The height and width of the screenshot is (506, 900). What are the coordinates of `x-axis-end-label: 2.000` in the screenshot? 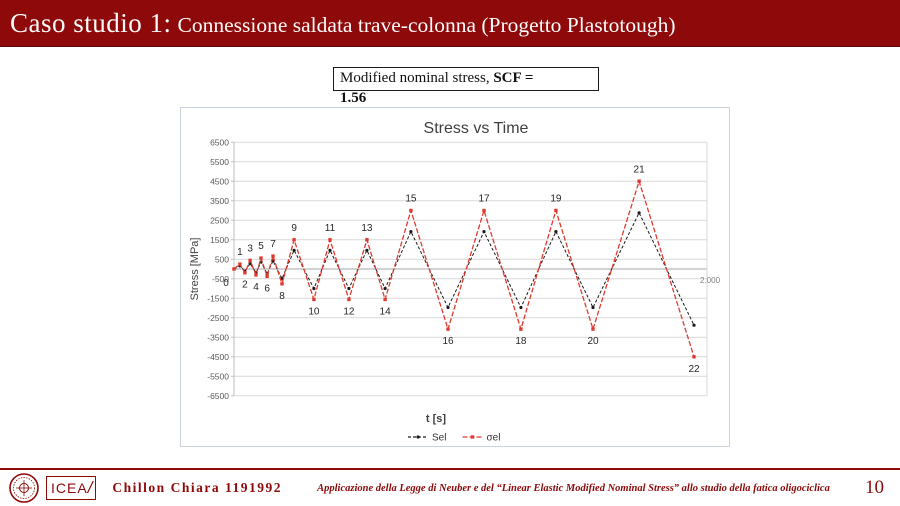 It's located at (710, 280).